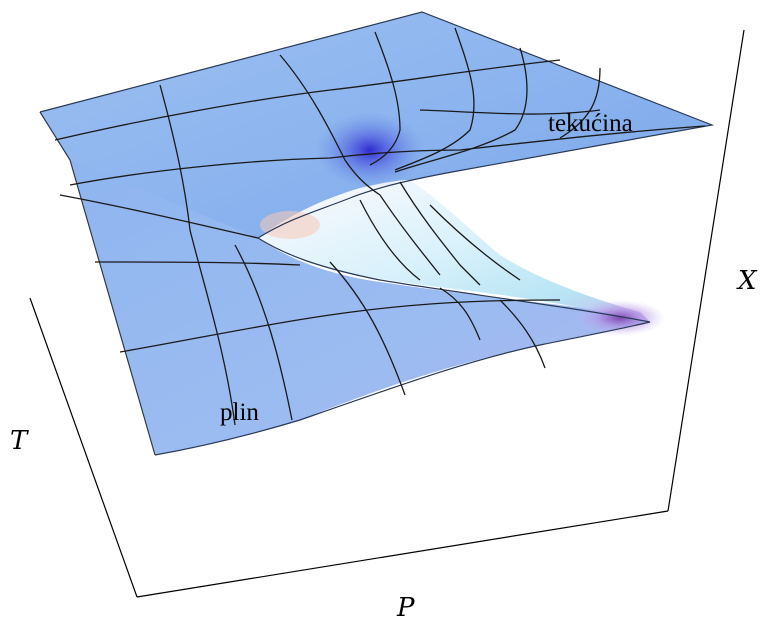  I want to click on fold-sheet, so click(454, 251).